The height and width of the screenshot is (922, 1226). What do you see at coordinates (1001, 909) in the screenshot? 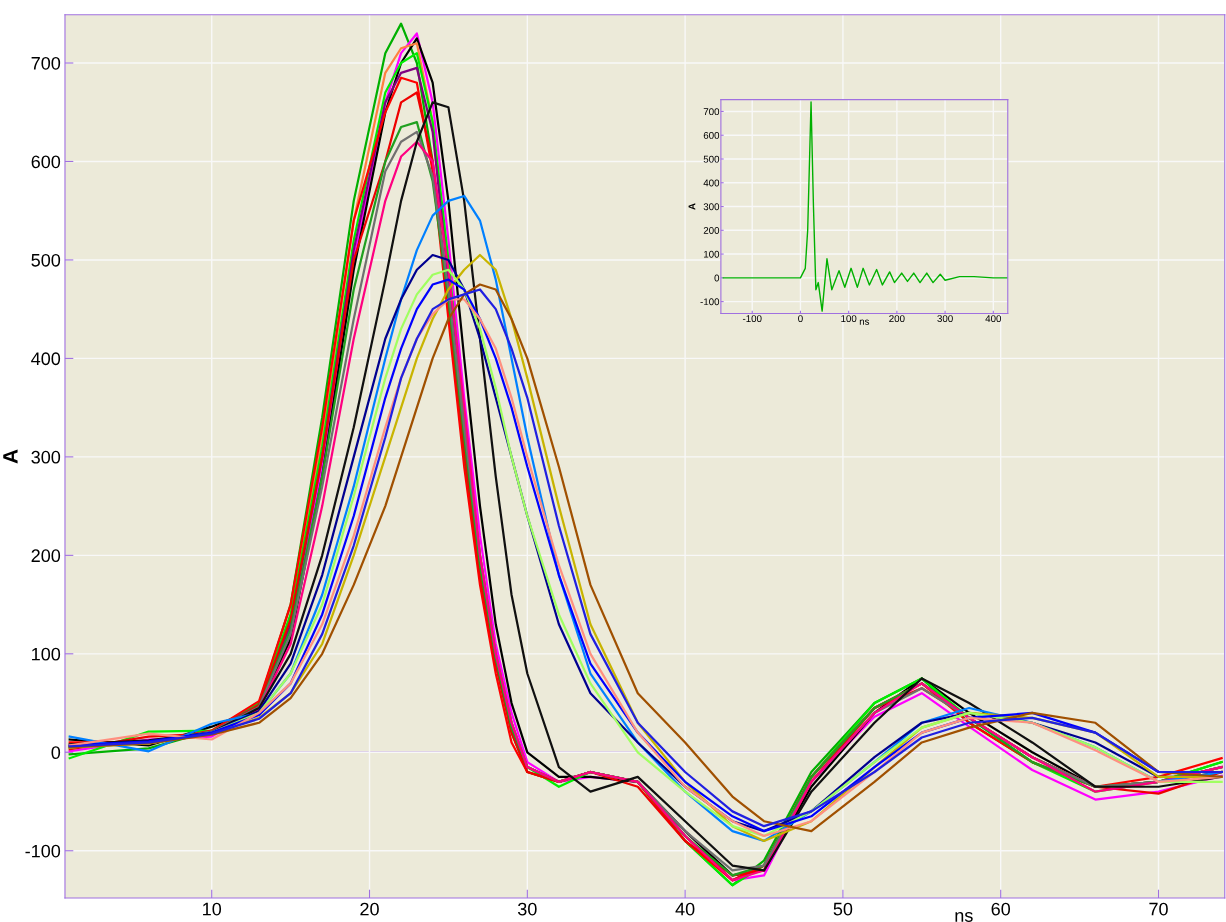
I see `x-tick-label: 60` at bounding box center [1001, 909].